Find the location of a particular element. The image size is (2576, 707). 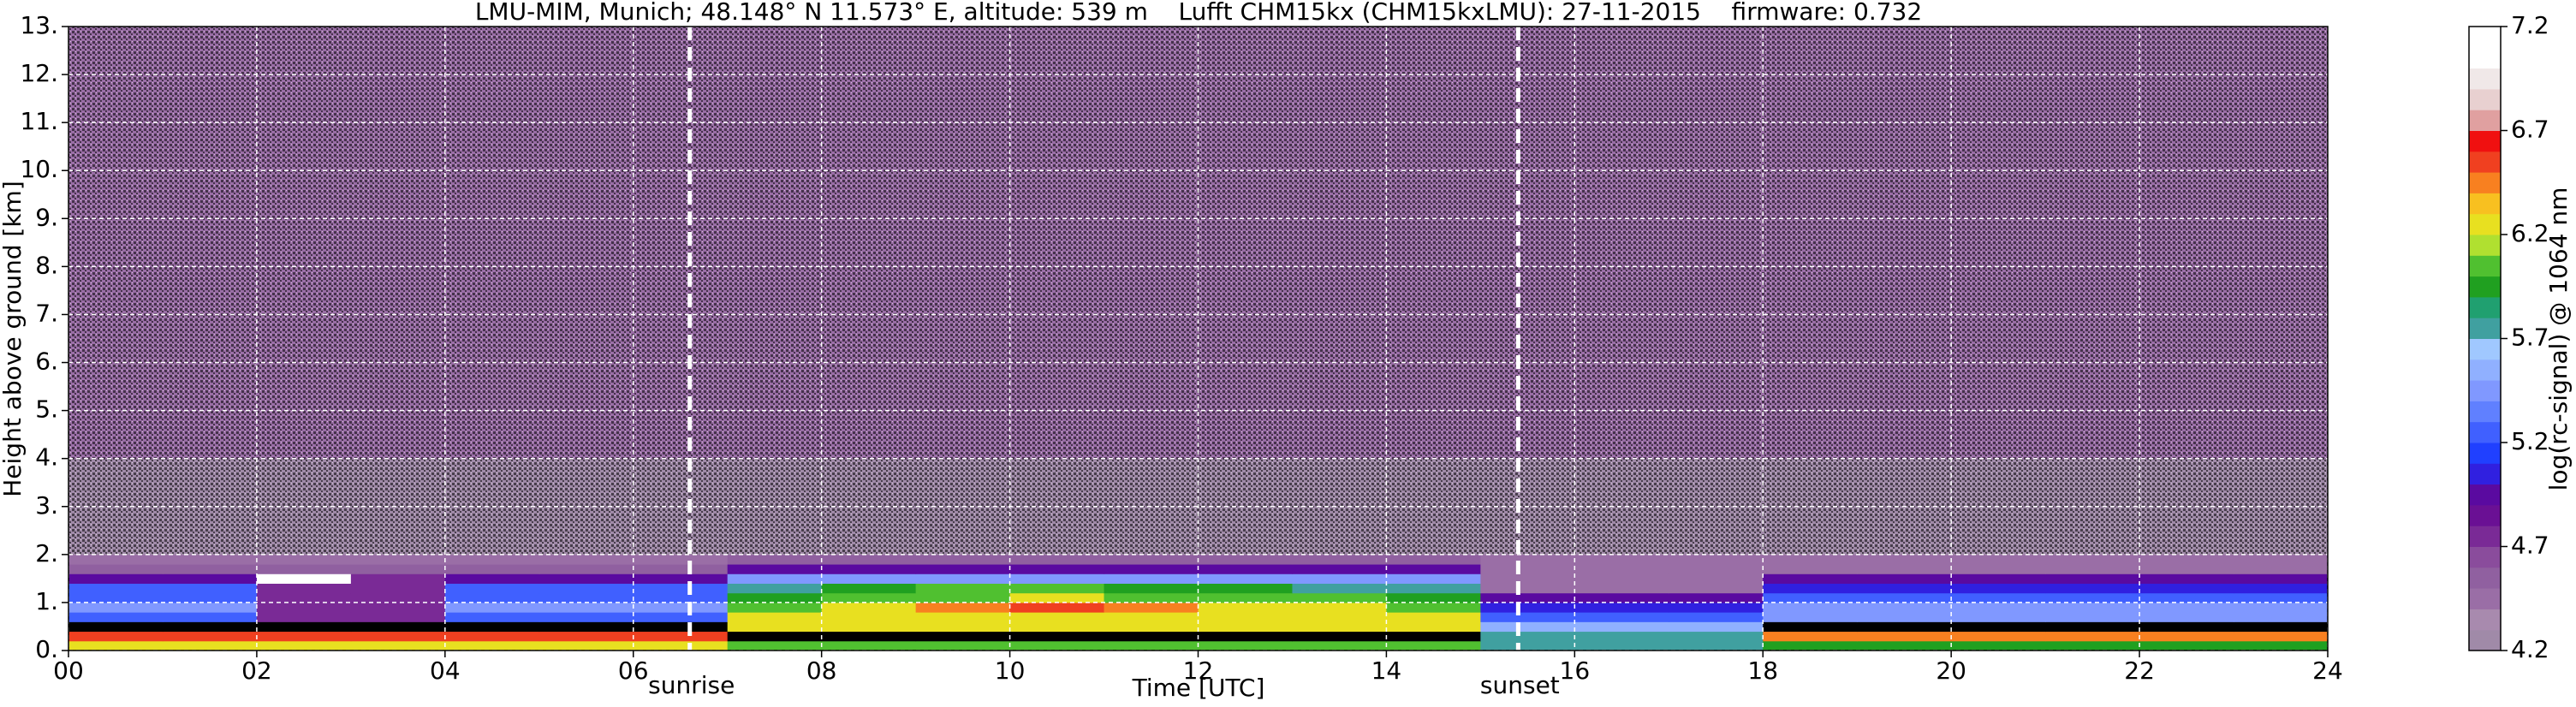

y-tick-label: 6. is located at coordinates (46, 362).